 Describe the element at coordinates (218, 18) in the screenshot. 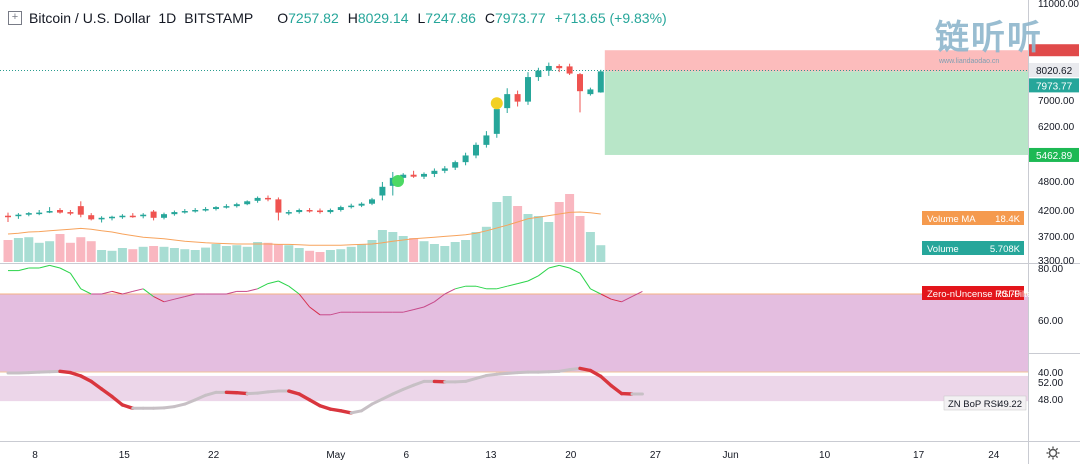

I see `exchange-label: BITSTAMP` at that location.